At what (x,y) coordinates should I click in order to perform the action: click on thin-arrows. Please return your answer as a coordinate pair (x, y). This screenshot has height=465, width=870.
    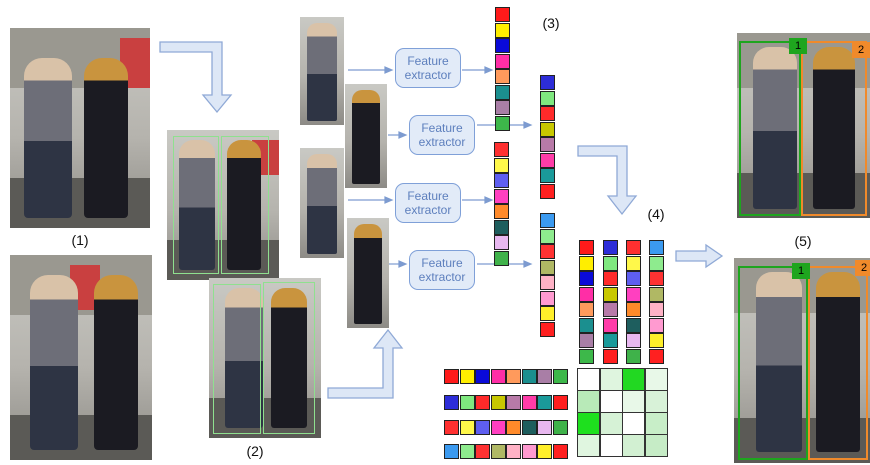
    Looking at the image, I should click on (440, 167).